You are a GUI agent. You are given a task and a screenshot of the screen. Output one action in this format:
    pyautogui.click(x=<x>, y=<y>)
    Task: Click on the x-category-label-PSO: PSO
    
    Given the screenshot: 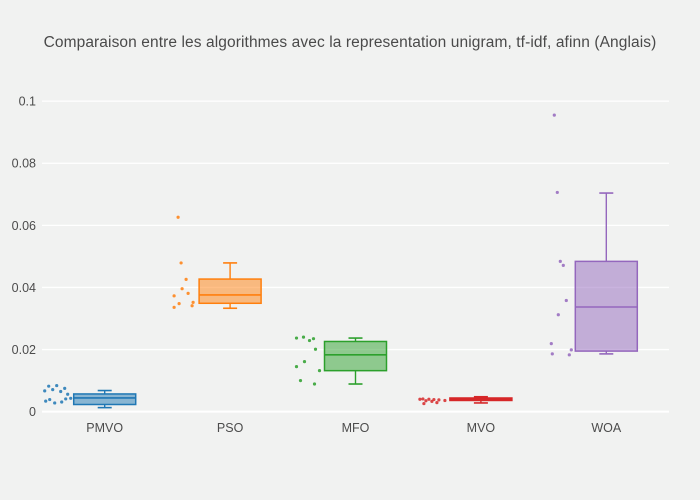 What is the action you would take?
    pyautogui.click(x=230, y=428)
    